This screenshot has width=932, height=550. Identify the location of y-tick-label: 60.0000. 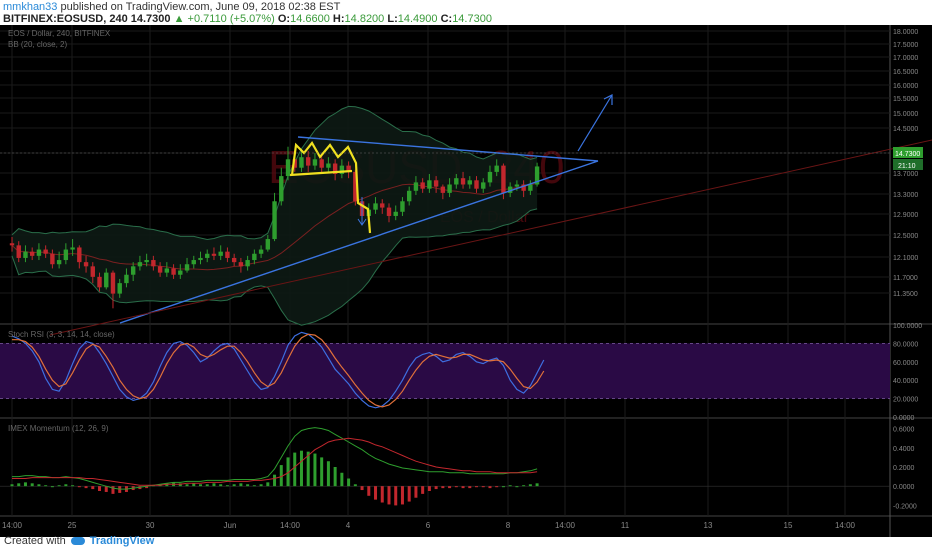
(905, 363).